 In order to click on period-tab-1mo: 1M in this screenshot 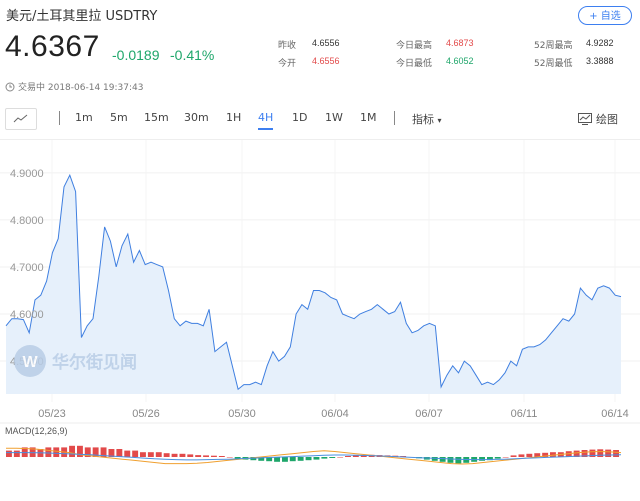, I will do `click(368, 117)`.